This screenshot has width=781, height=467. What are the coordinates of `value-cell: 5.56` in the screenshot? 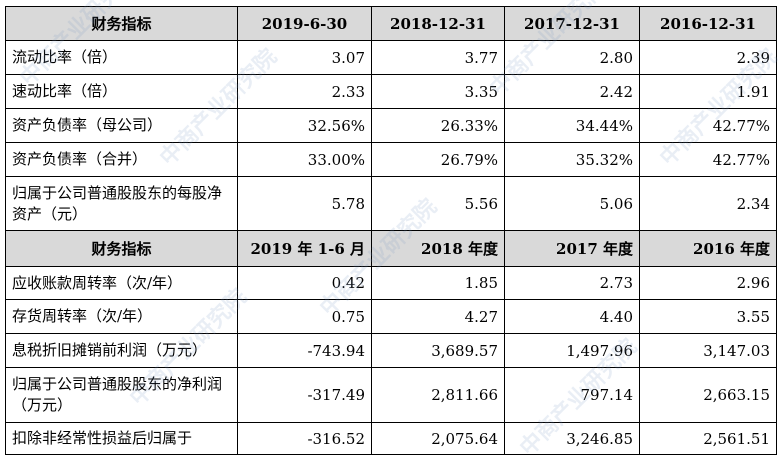 It's located at (438, 203).